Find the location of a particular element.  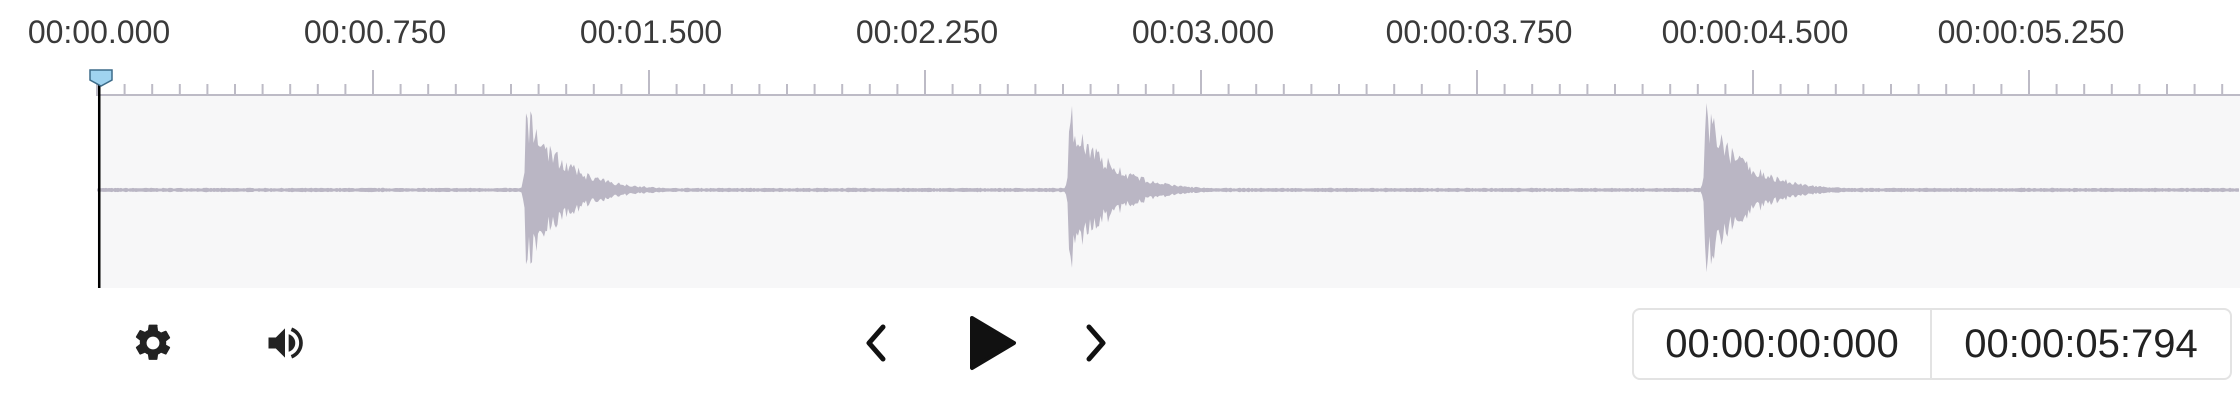

chevron-right-icon is located at coordinates (1096, 343).